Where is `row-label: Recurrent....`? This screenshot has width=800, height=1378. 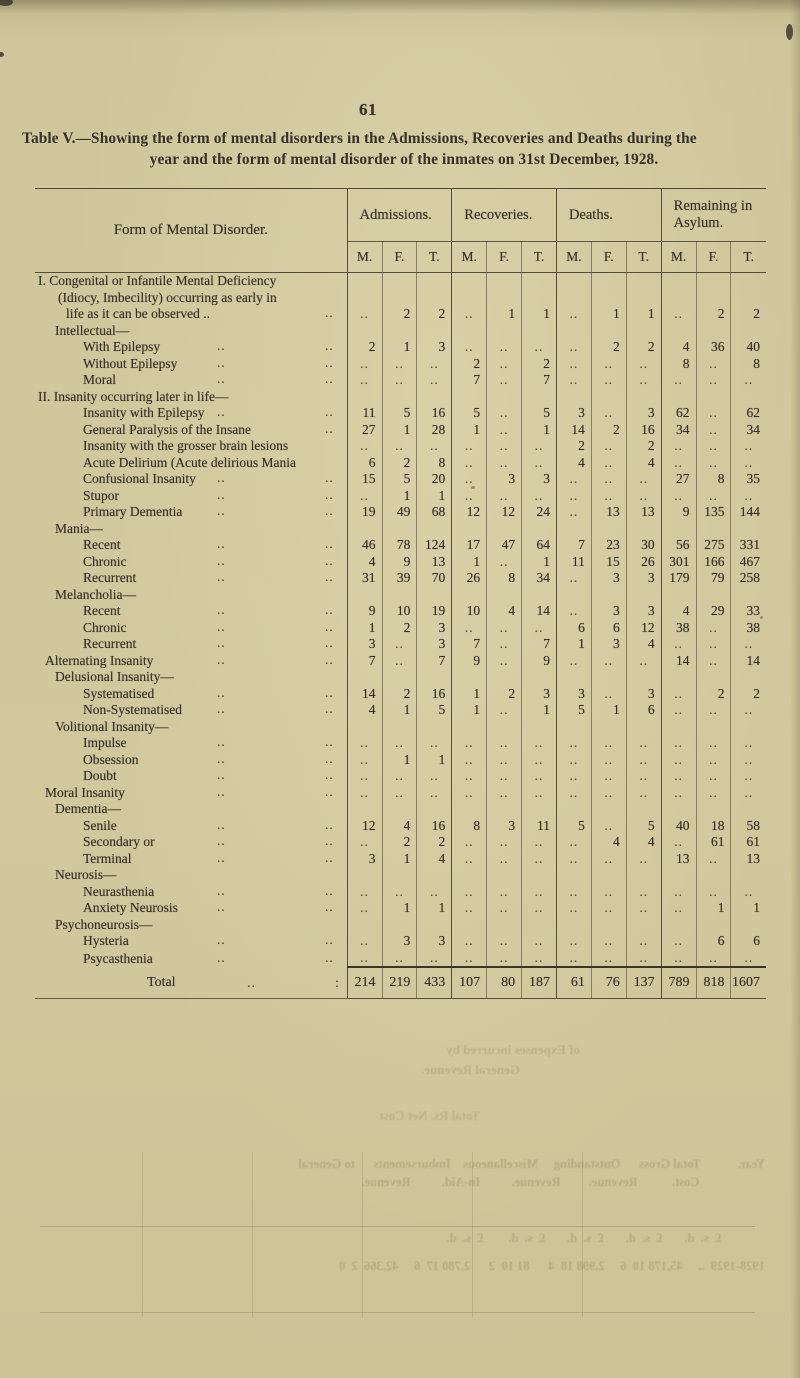
row-label: Recurrent.... is located at coordinates (191, 578).